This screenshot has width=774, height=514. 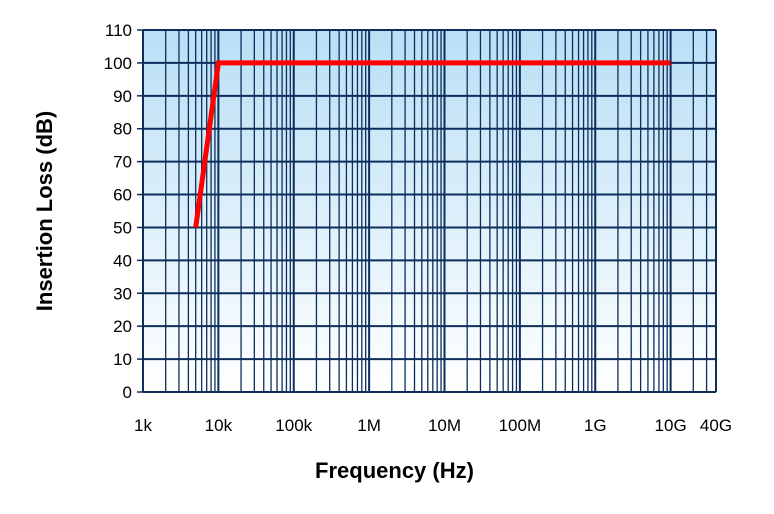 I want to click on y-tick-label: 110, so click(x=118, y=30).